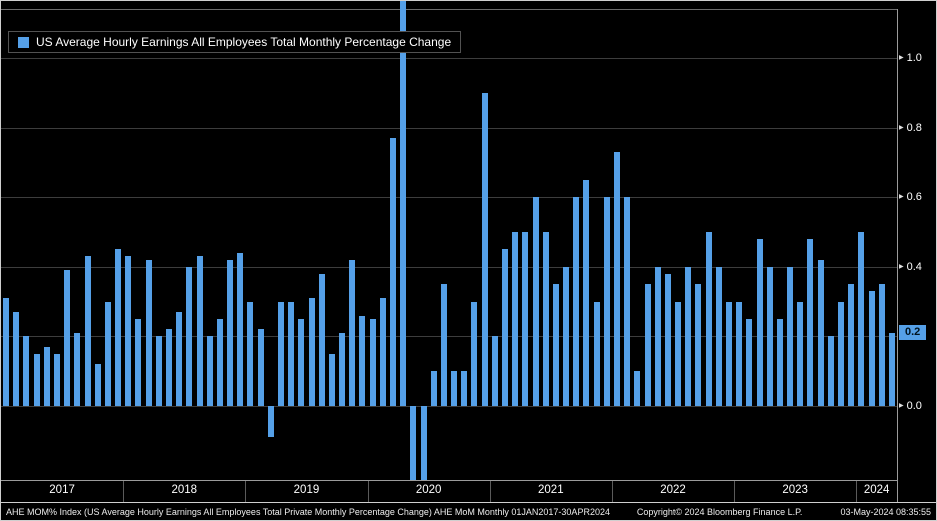 This screenshot has width=937, height=521. Describe the element at coordinates (910, 127) in the screenshot. I see `y-tick-label: ▶ 0.8` at that location.